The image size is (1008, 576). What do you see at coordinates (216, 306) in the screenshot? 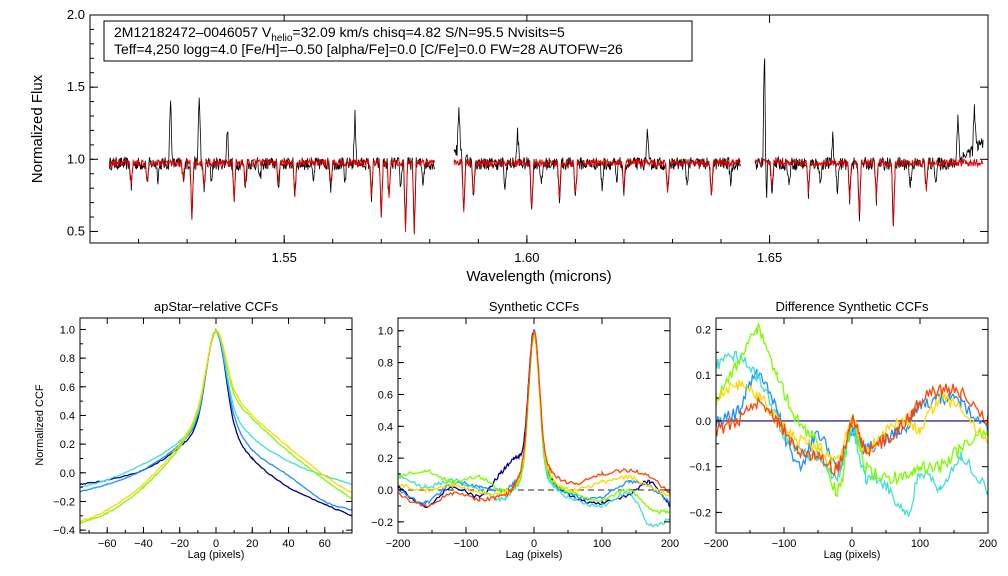
I see `apstar-ccf-title: apStar–relative CCFs` at bounding box center [216, 306].